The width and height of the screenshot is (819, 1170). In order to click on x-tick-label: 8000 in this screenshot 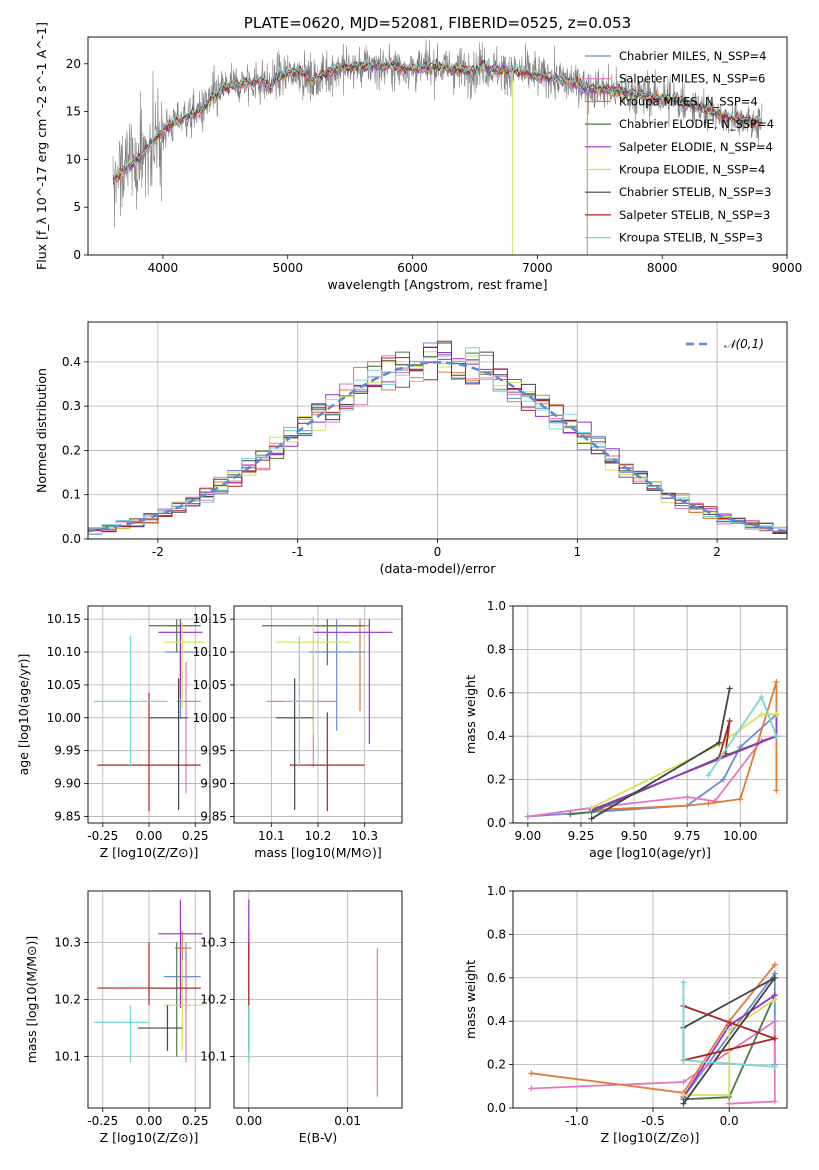, I will do `click(662, 268)`.